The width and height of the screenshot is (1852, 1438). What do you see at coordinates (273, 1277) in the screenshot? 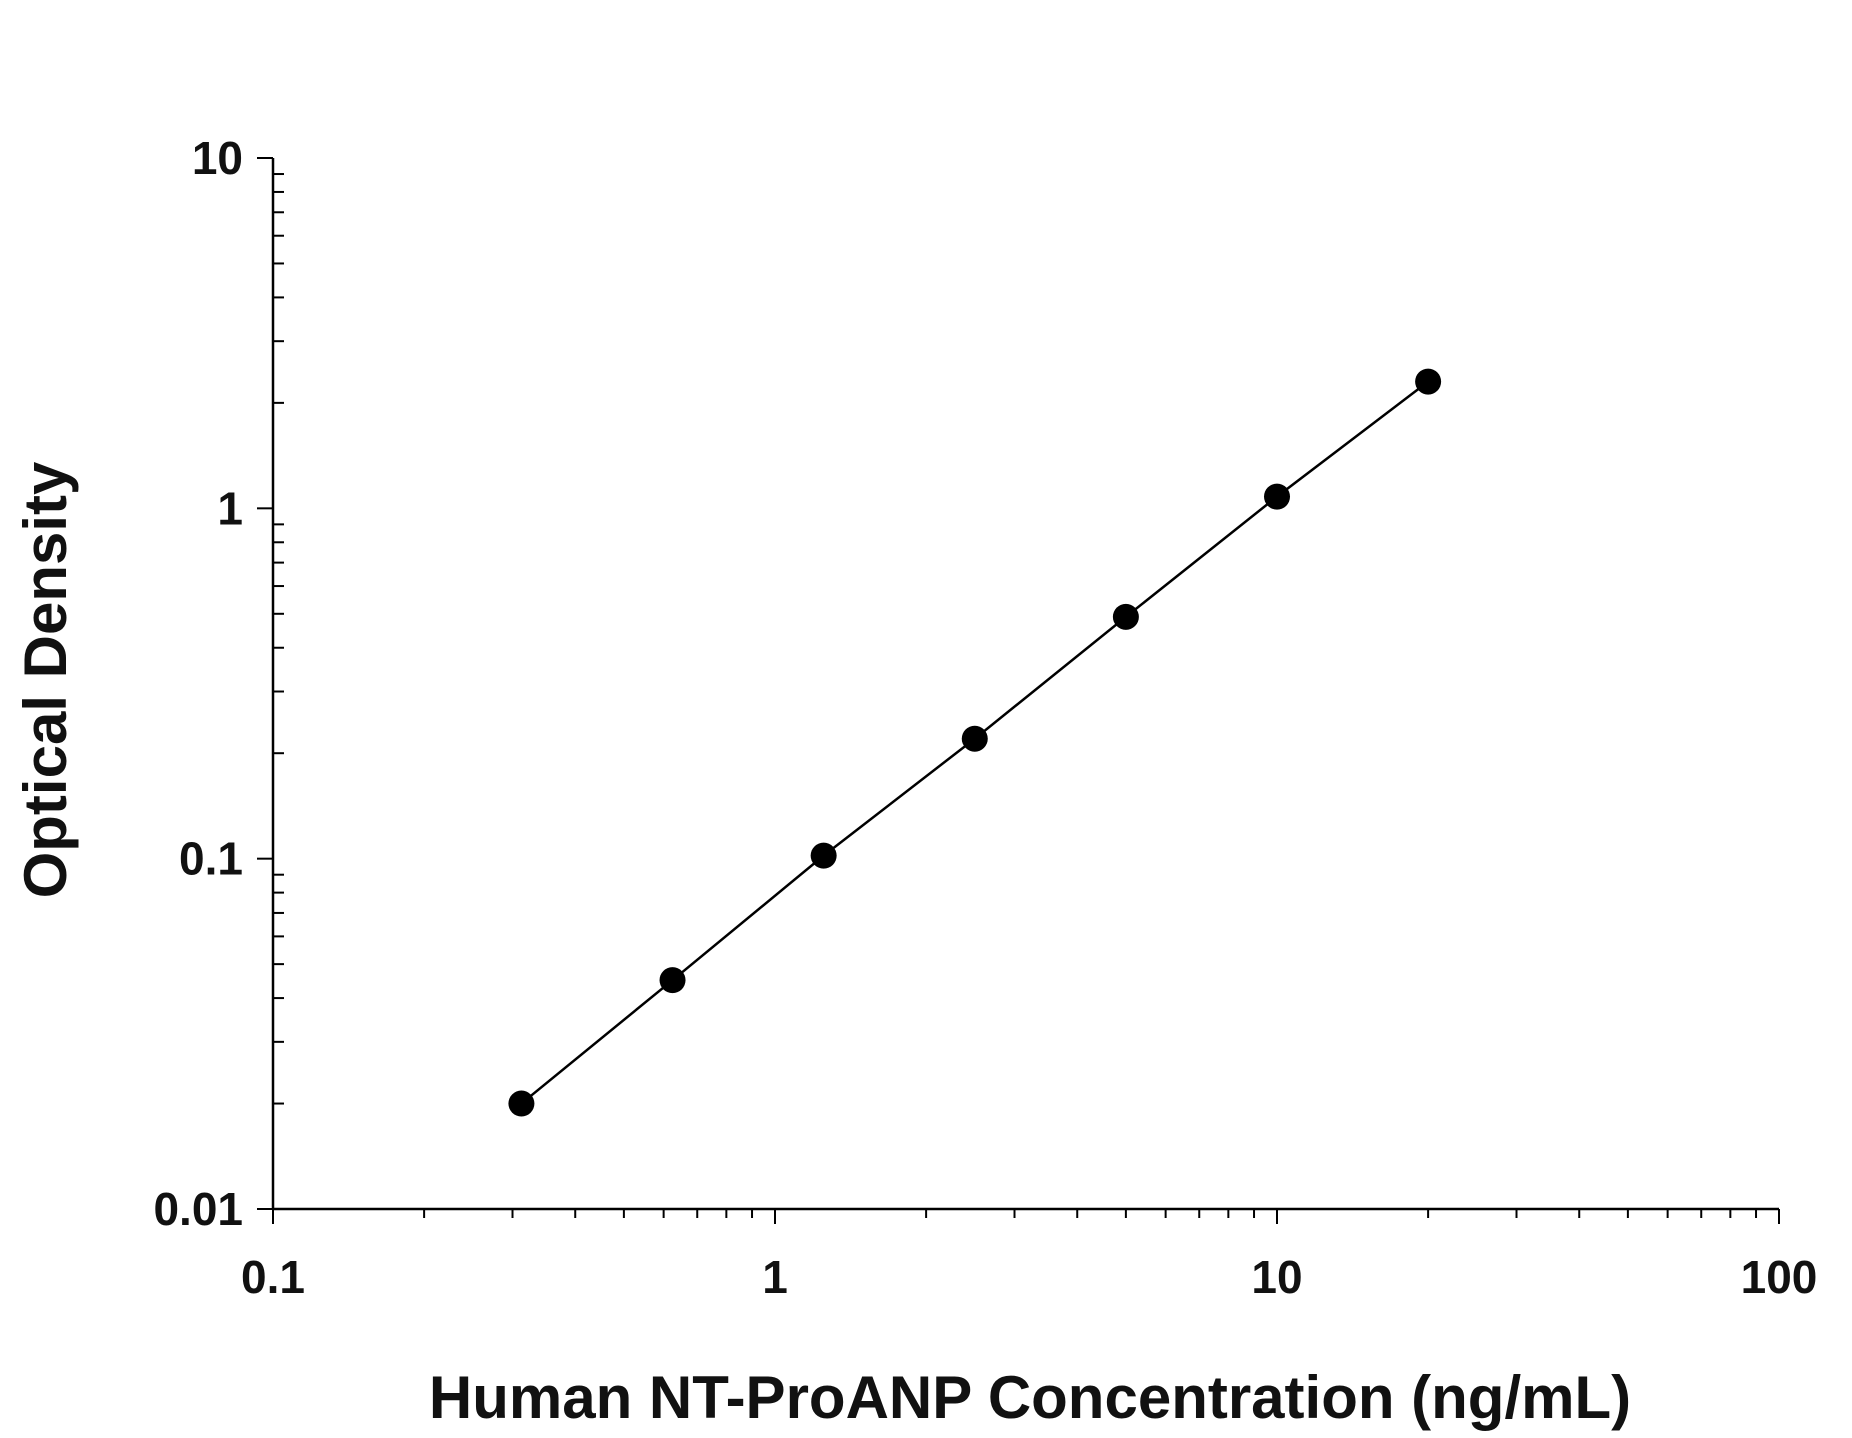
I see `x-tick-label: 0.1` at bounding box center [273, 1277].